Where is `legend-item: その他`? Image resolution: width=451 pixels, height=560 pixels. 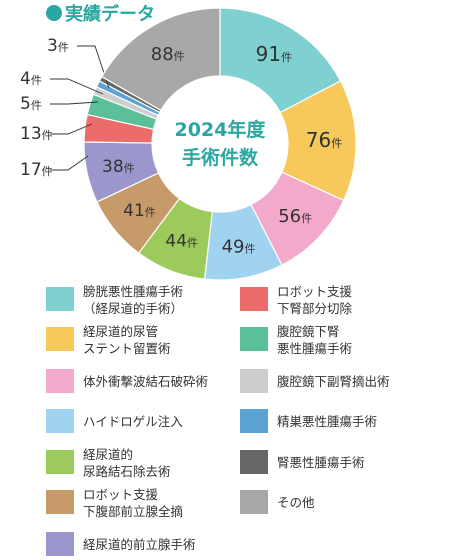 legend-item: その他 is located at coordinates (277, 502).